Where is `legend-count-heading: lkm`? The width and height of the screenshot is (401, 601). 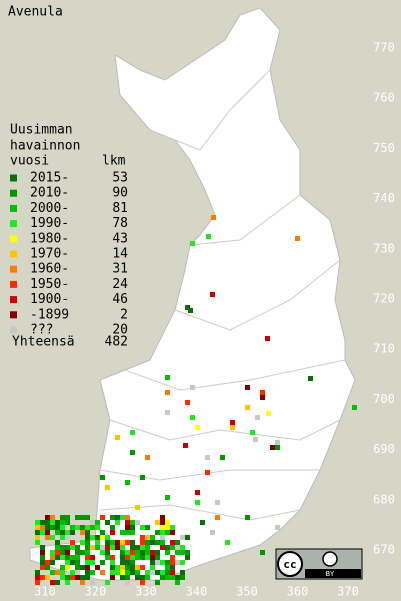 legend-count-heading: lkm is located at coordinates (114, 161).